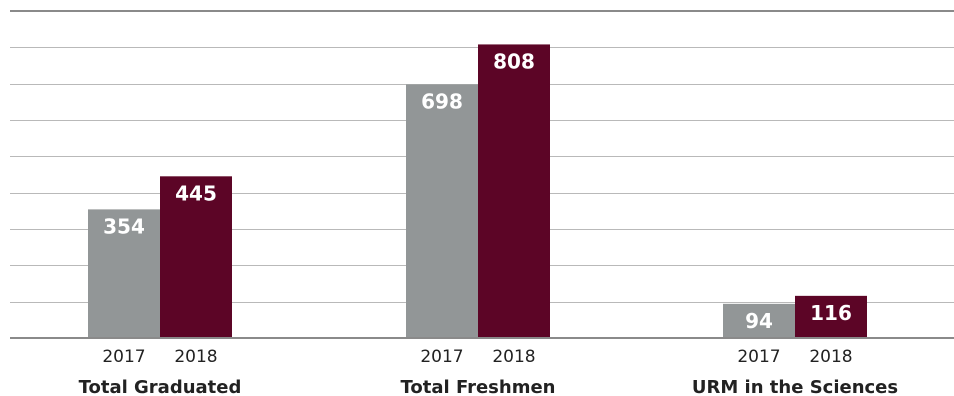  What do you see at coordinates (442, 101) in the screenshot?
I see `data-label: 698` at bounding box center [442, 101].